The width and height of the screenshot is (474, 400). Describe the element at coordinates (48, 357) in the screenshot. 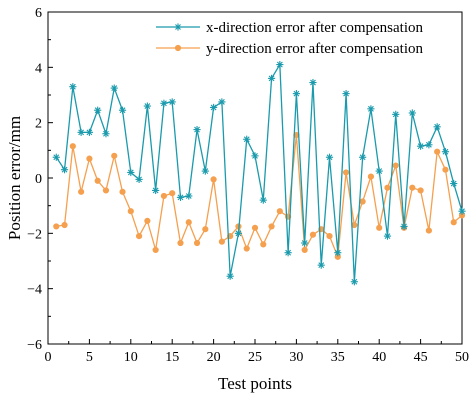

I see `x-tick-label: 0` at that location.